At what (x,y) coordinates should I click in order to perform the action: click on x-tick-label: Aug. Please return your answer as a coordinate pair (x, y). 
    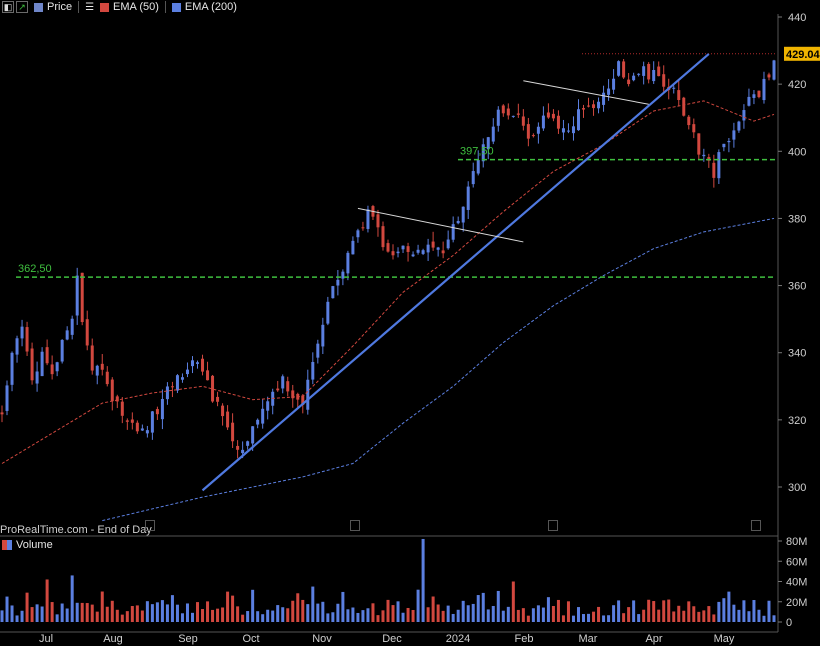
    Looking at the image, I should click on (113, 639).